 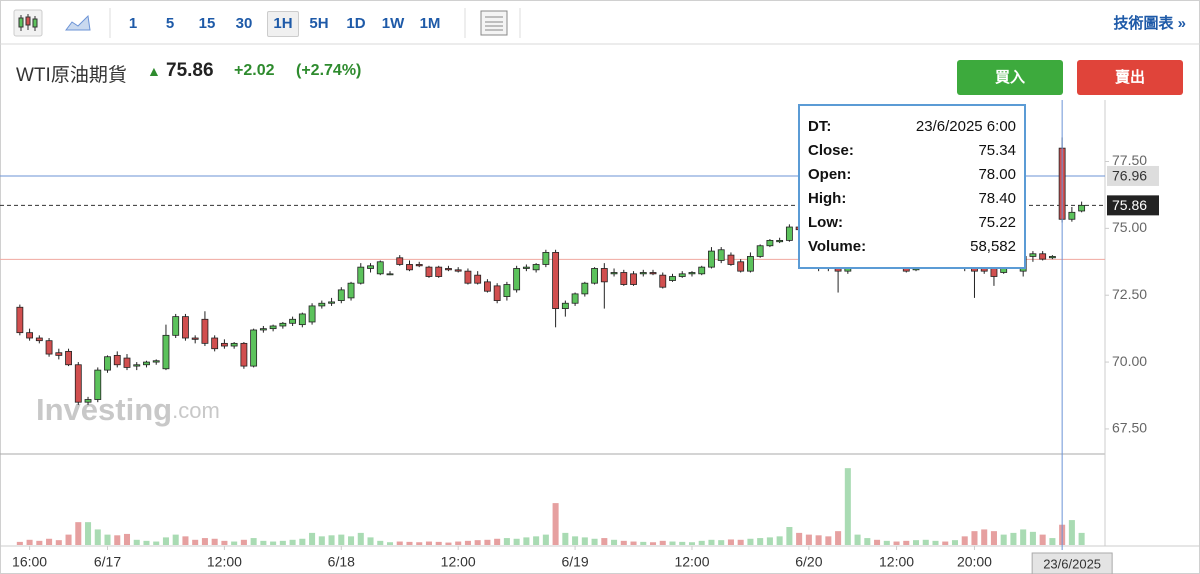 I want to click on watermark-brand: Investing, so click(x=104, y=409).